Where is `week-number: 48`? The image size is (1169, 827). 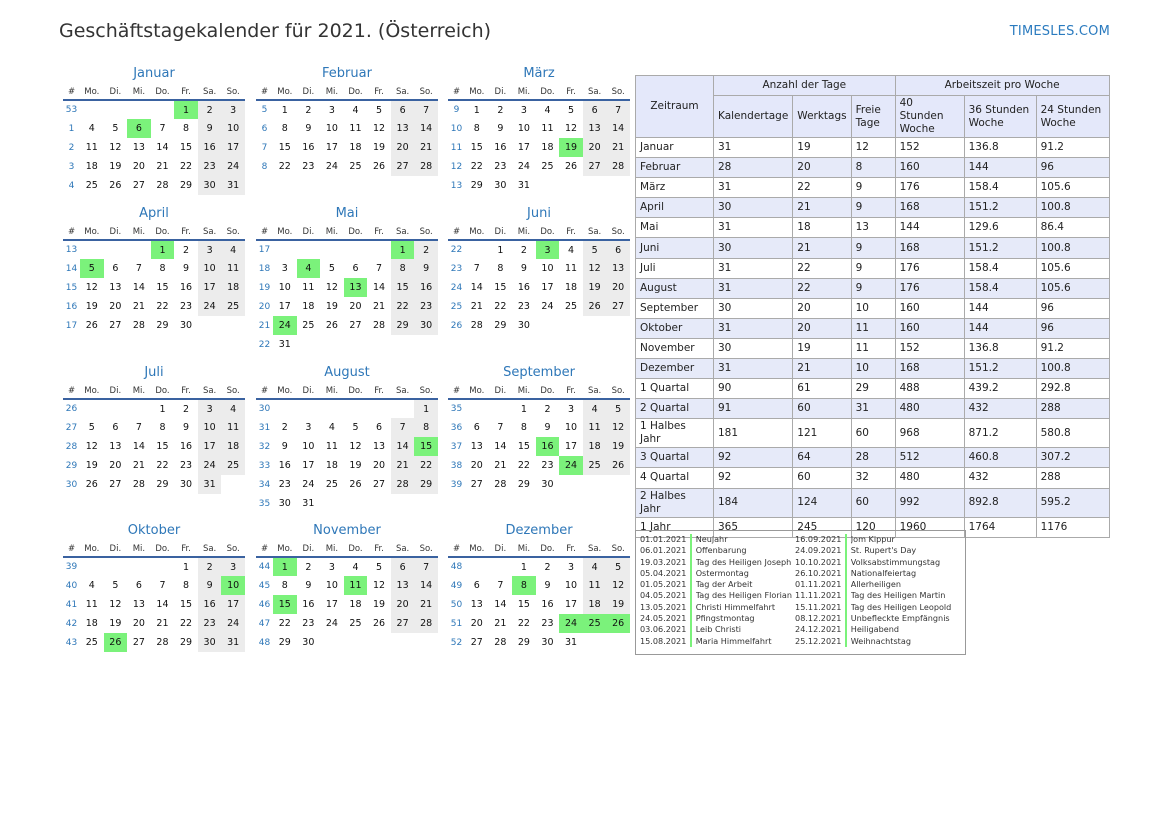
week-number: 48 is located at coordinates (264, 642).